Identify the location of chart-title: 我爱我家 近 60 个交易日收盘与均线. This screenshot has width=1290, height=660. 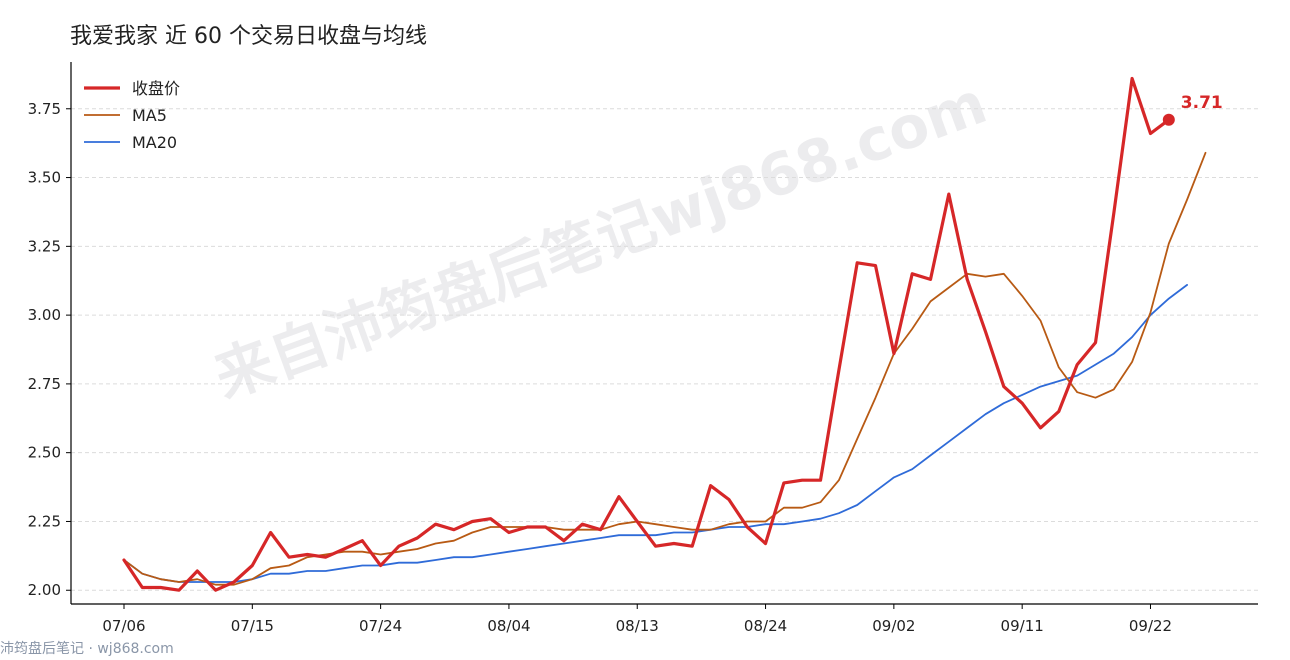
(248, 36).